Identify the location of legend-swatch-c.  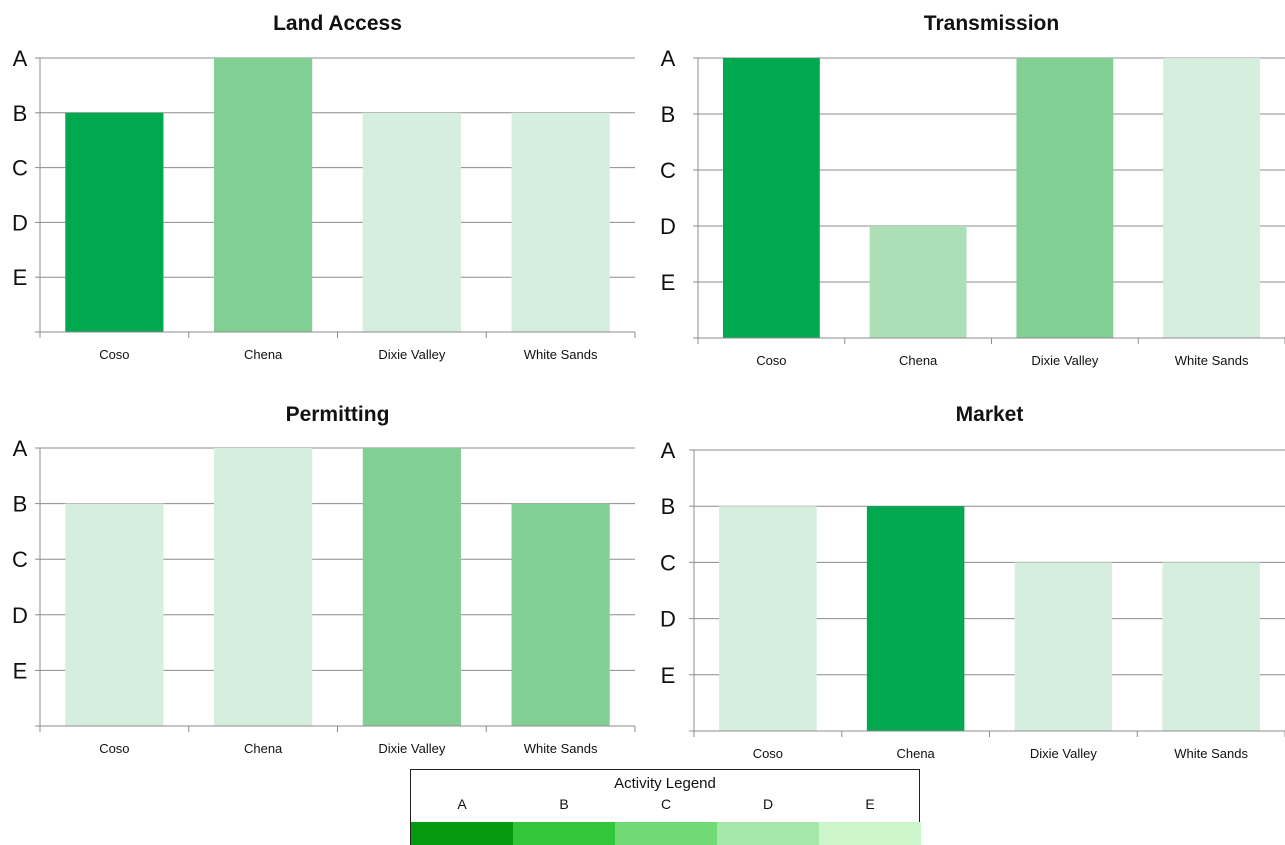
(666, 833).